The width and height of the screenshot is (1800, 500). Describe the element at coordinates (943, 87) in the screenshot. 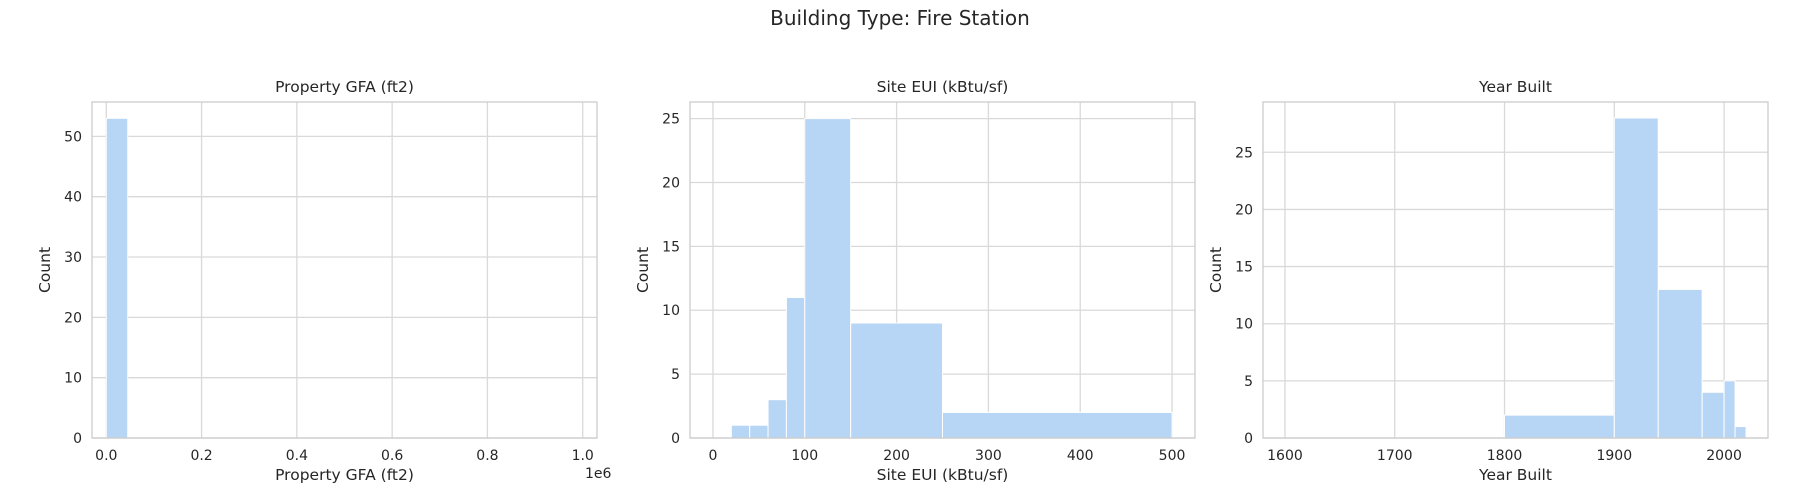

I see `subplot-title: Site EUI (kBtu/sf)` at that location.